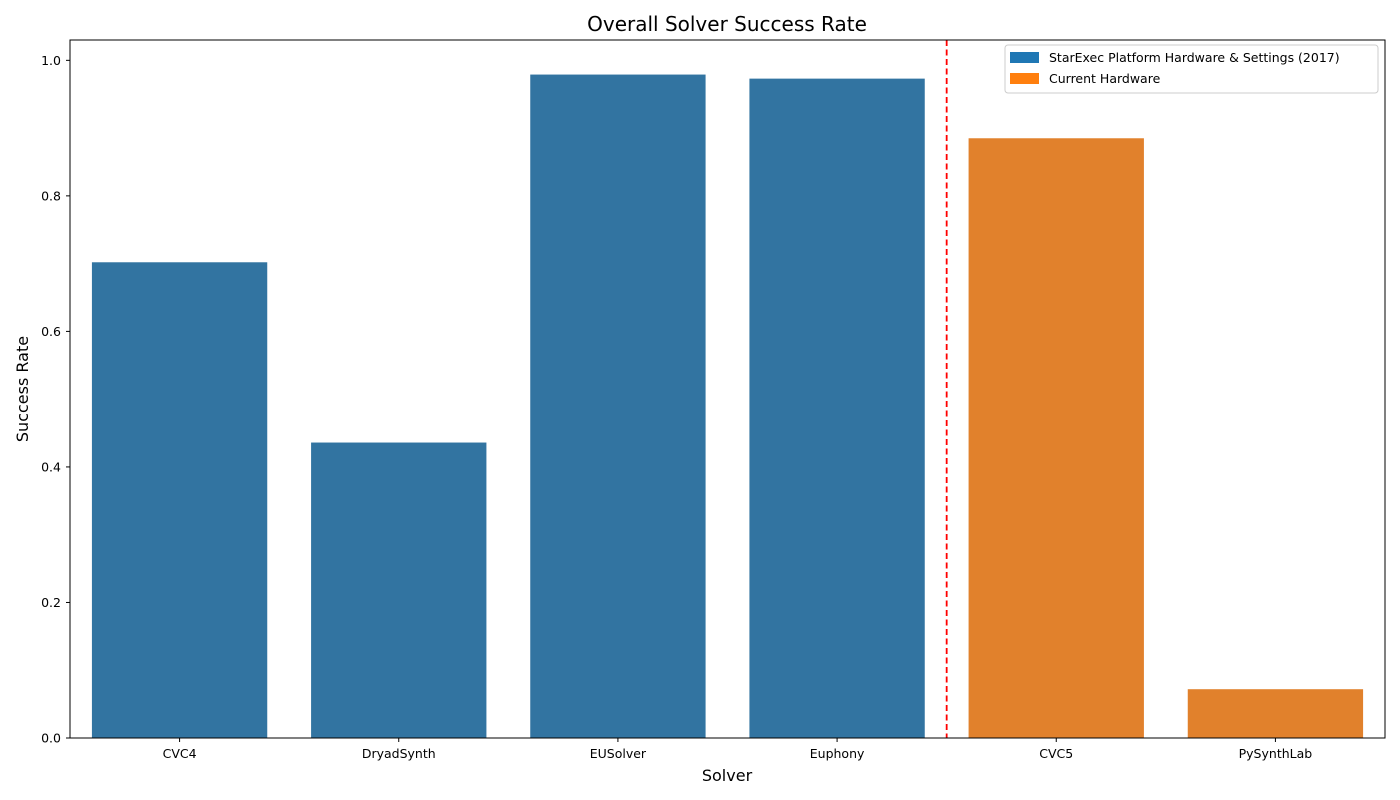 This screenshot has height=800, width=1400. What do you see at coordinates (55, 399) in the screenshot?
I see `y-axis: 0.0 0.2 0.4 0.6 0.8 1.0` at bounding box center [55, 399].